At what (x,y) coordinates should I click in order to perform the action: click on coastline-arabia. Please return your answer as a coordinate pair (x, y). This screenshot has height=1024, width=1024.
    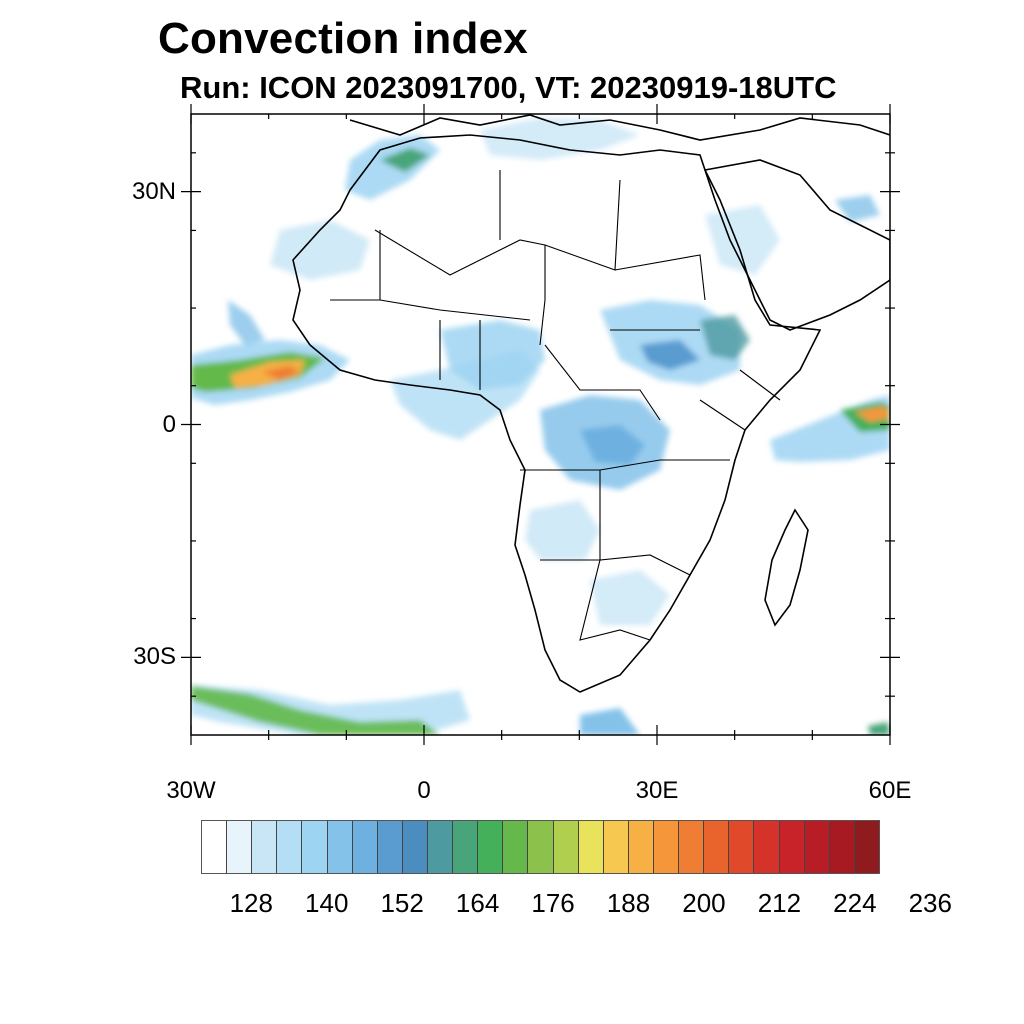
    Looking at the image, I should click on (796, 245).